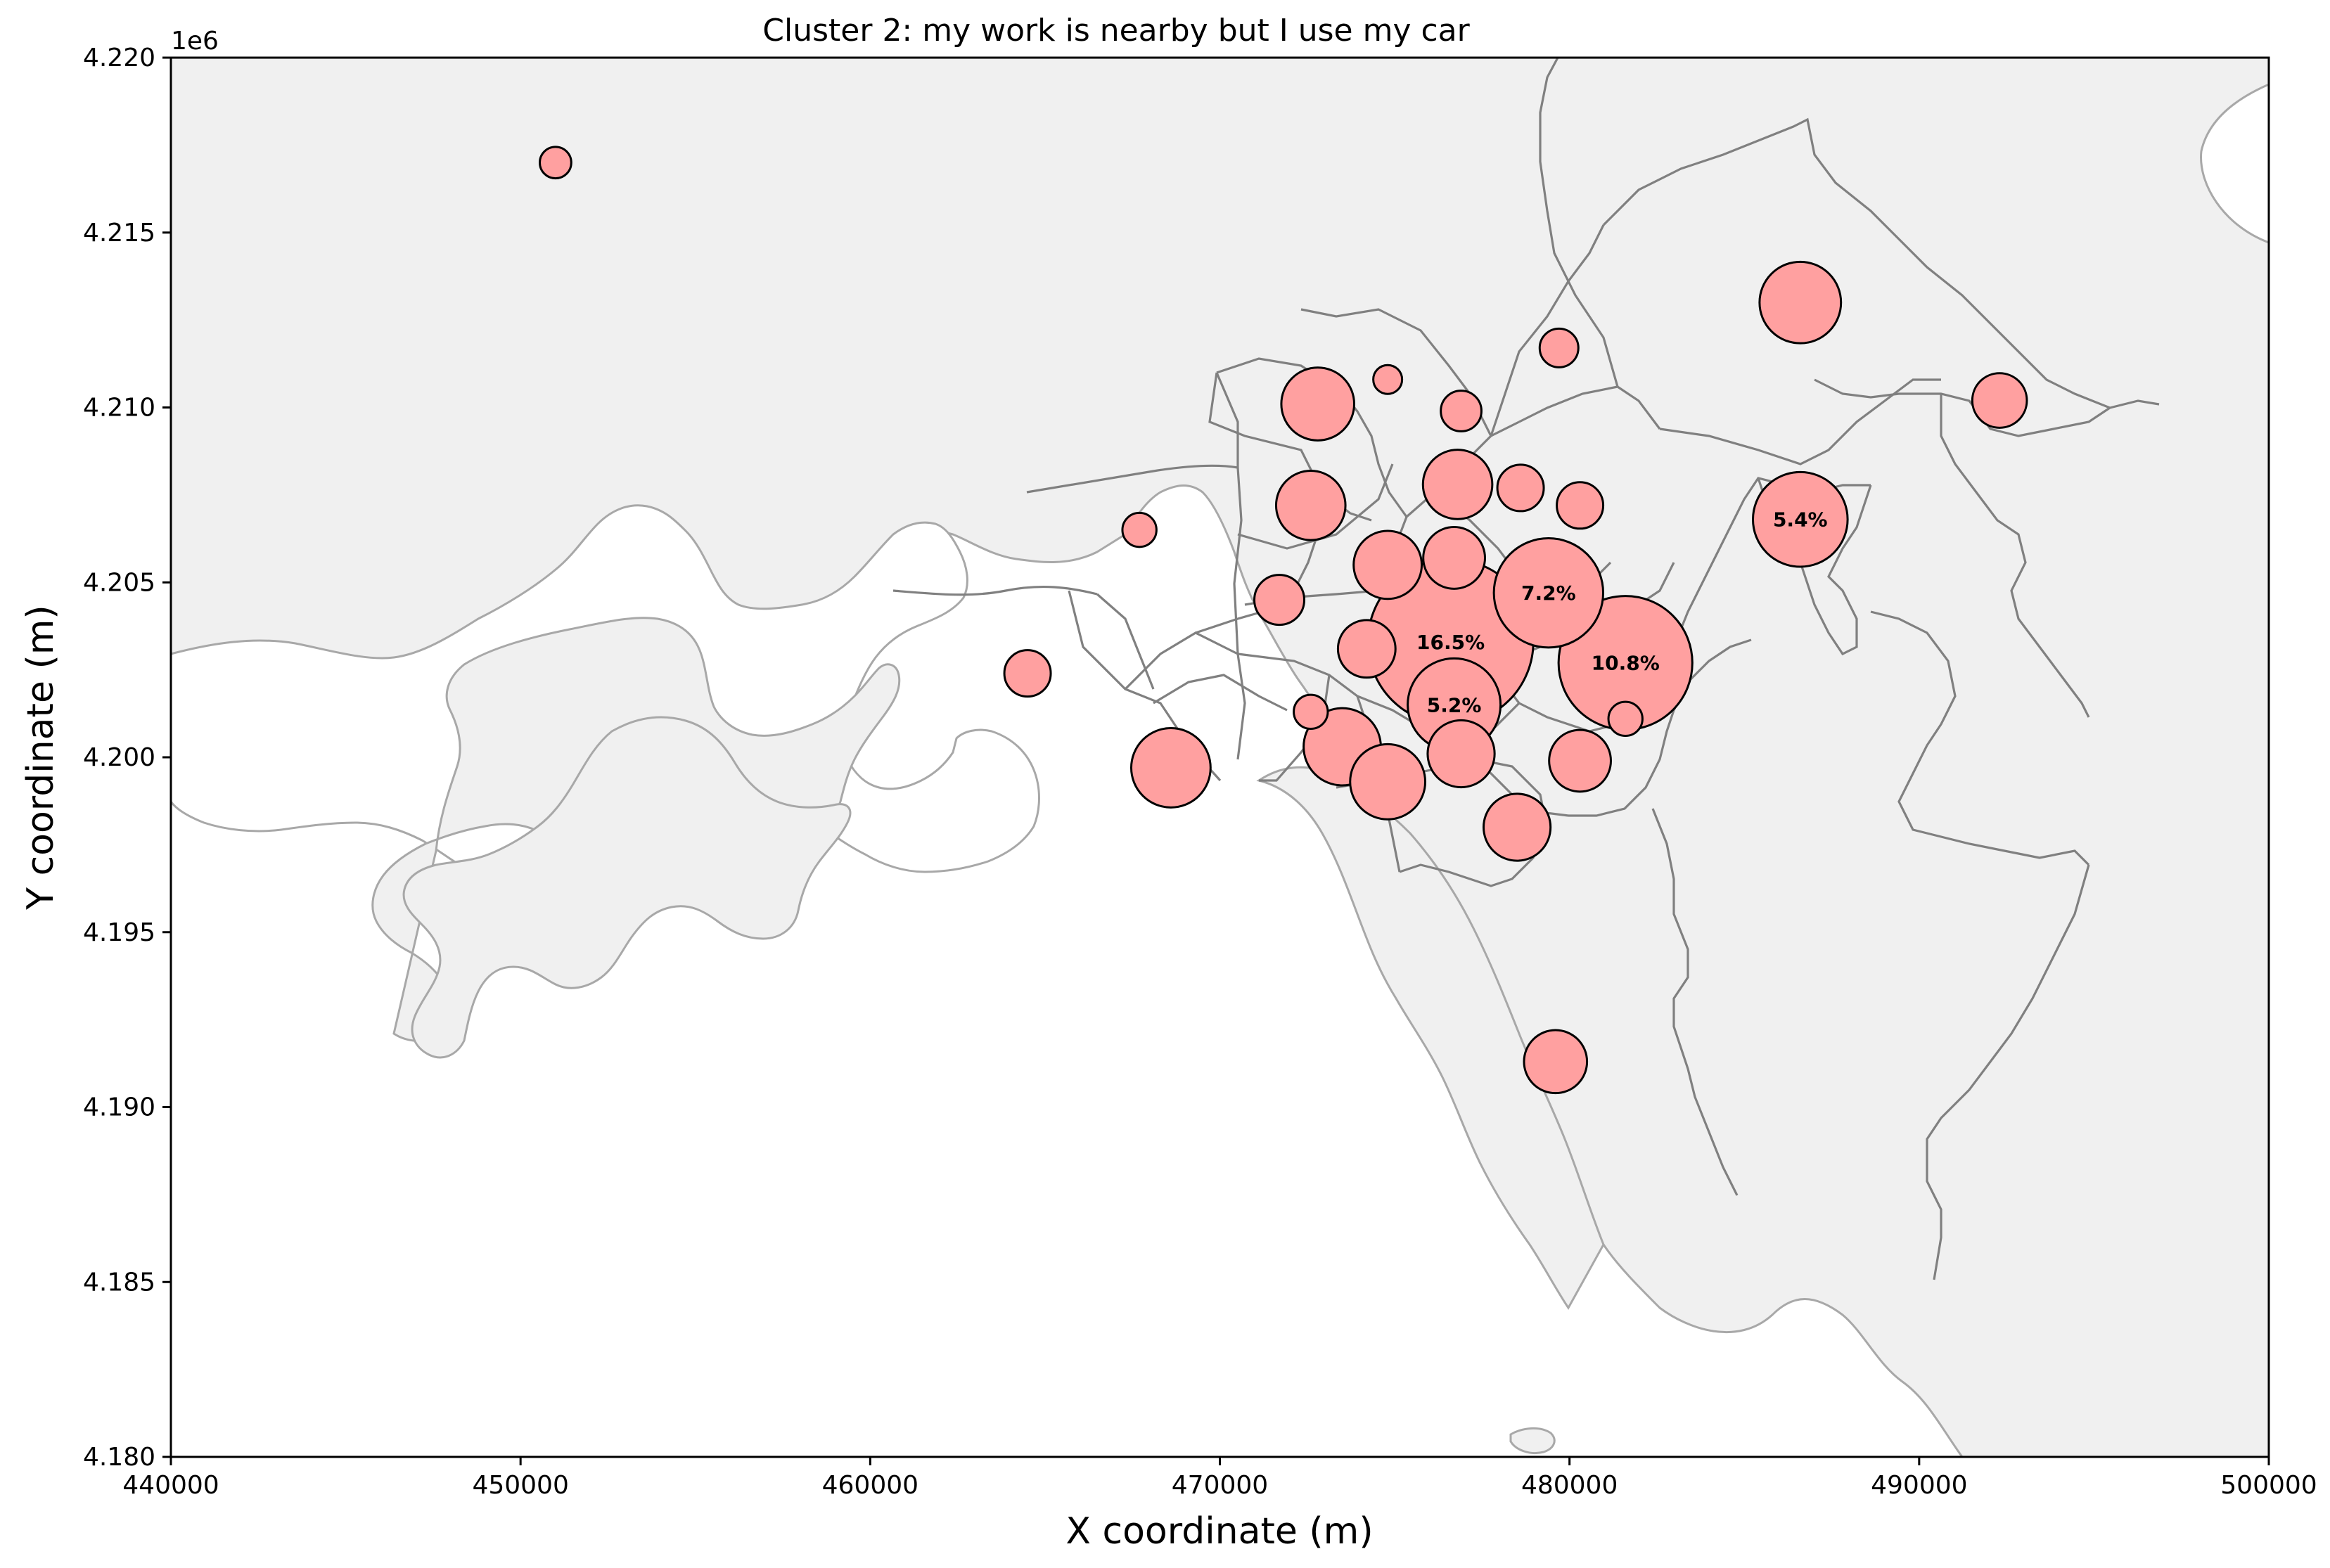 The width and height of the screenshot is (2330, 1568). Describe the element at coordinates (1219, 1531) in the screenshot. I see `x-axis-label: X coordinate (m)` at that location.